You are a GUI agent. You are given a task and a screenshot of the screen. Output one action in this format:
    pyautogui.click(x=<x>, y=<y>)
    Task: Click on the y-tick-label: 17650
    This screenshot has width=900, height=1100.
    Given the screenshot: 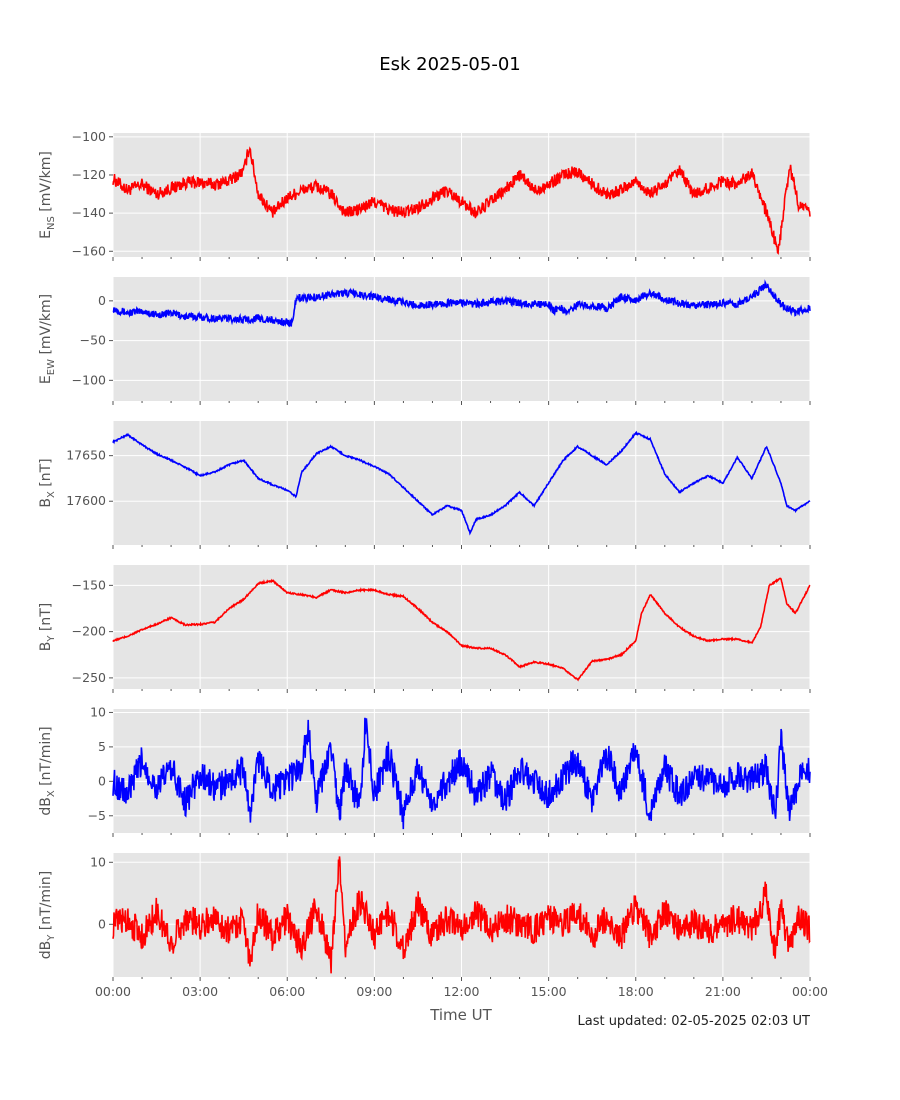 What is the action you would take?
    pyautogui.click(x=86, y=455)
    